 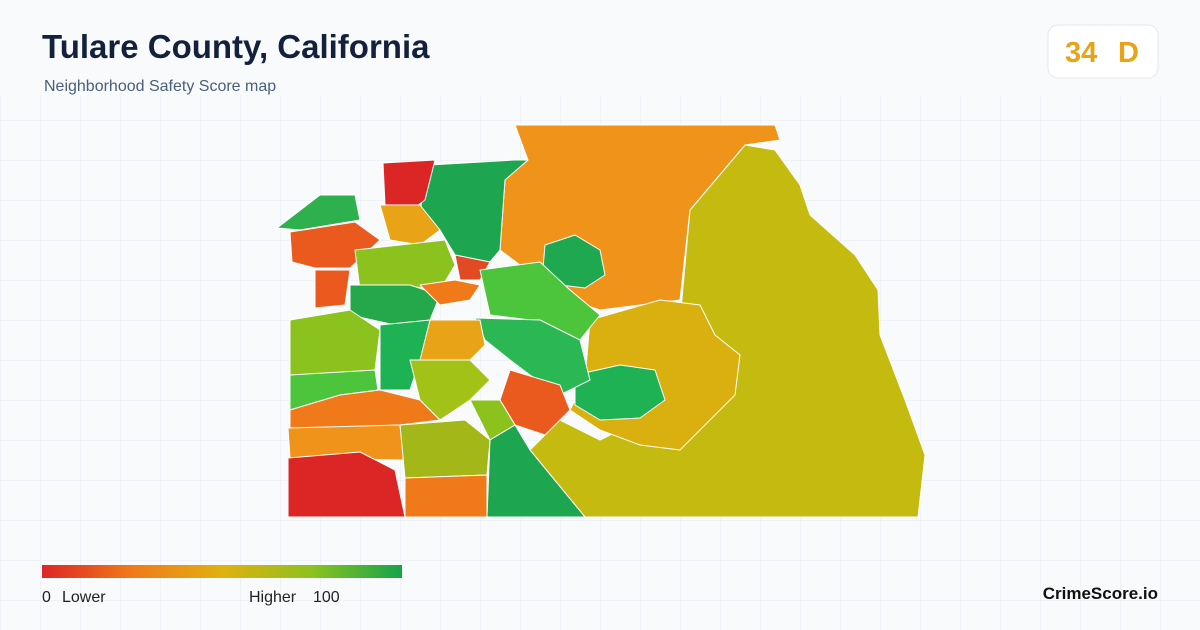 I want to click on legend-min: 0, so click(x=46, y=597).